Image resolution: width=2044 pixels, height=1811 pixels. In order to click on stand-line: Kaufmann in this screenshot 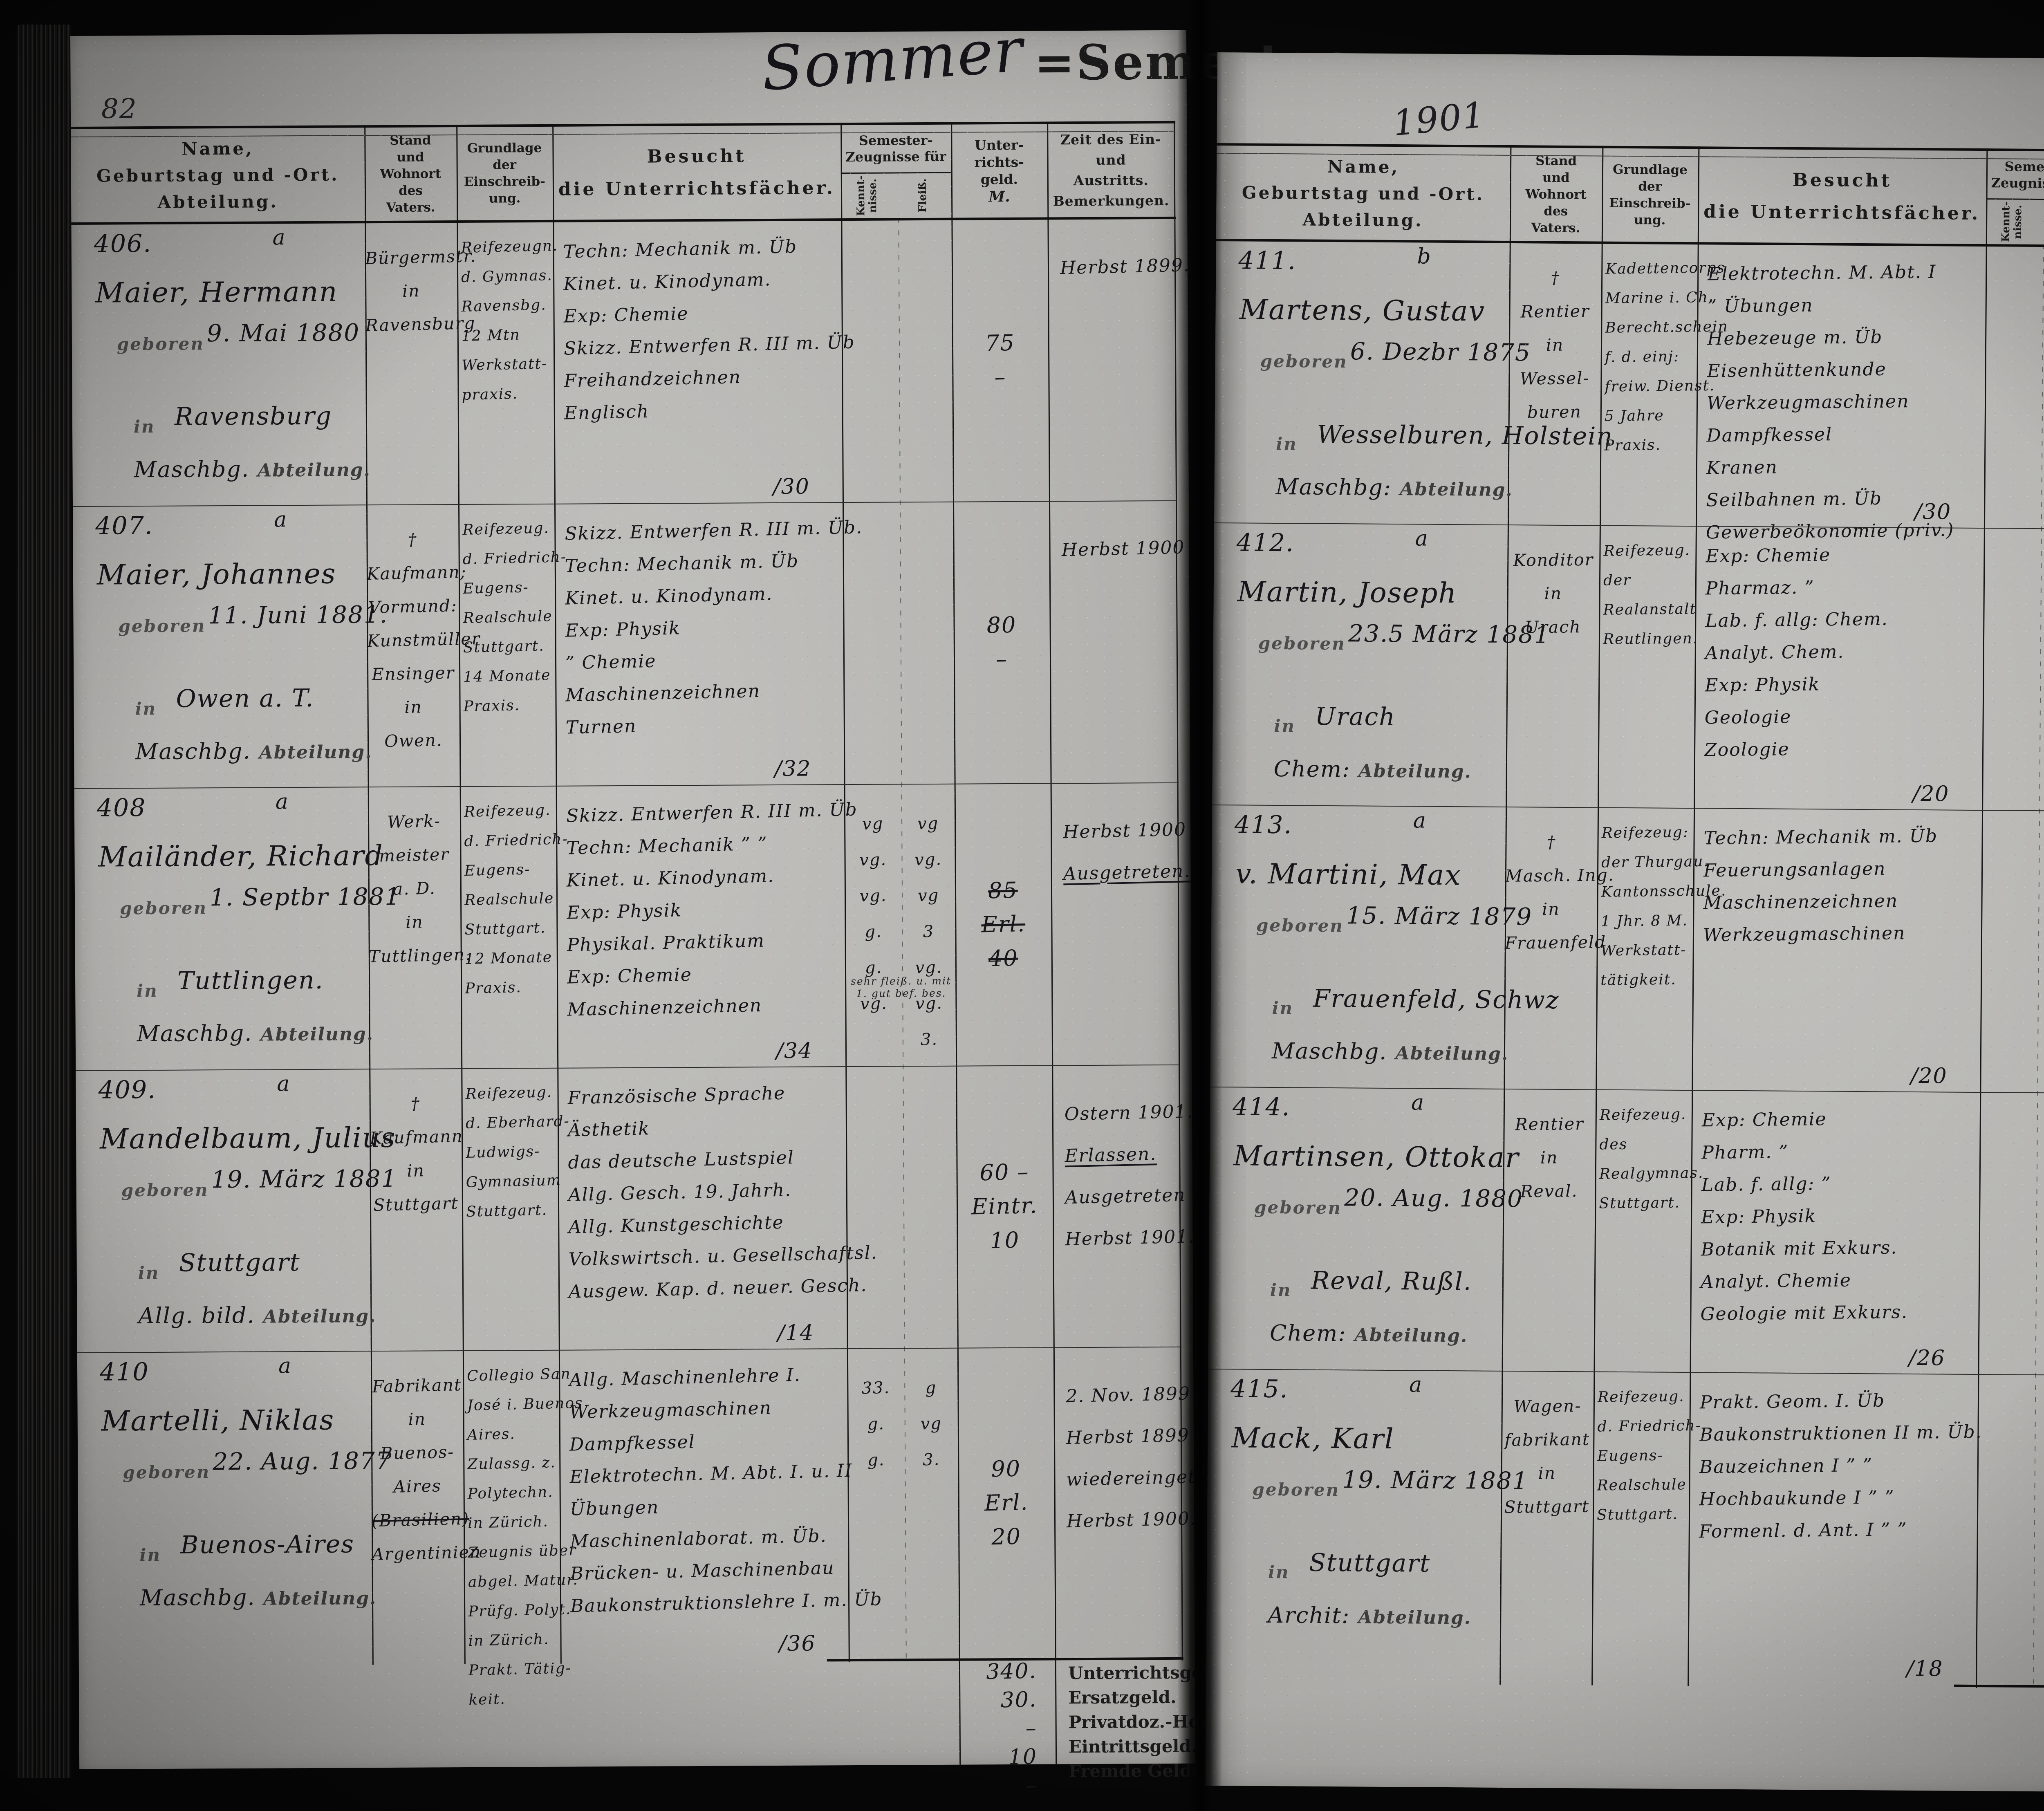, I will do `click(417, 1137)`.